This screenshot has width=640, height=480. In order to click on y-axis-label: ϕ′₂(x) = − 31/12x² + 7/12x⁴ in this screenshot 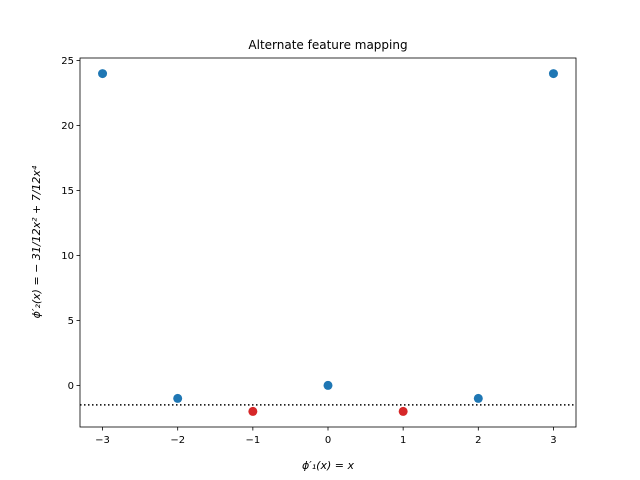, I will do `click(36, 241)`.